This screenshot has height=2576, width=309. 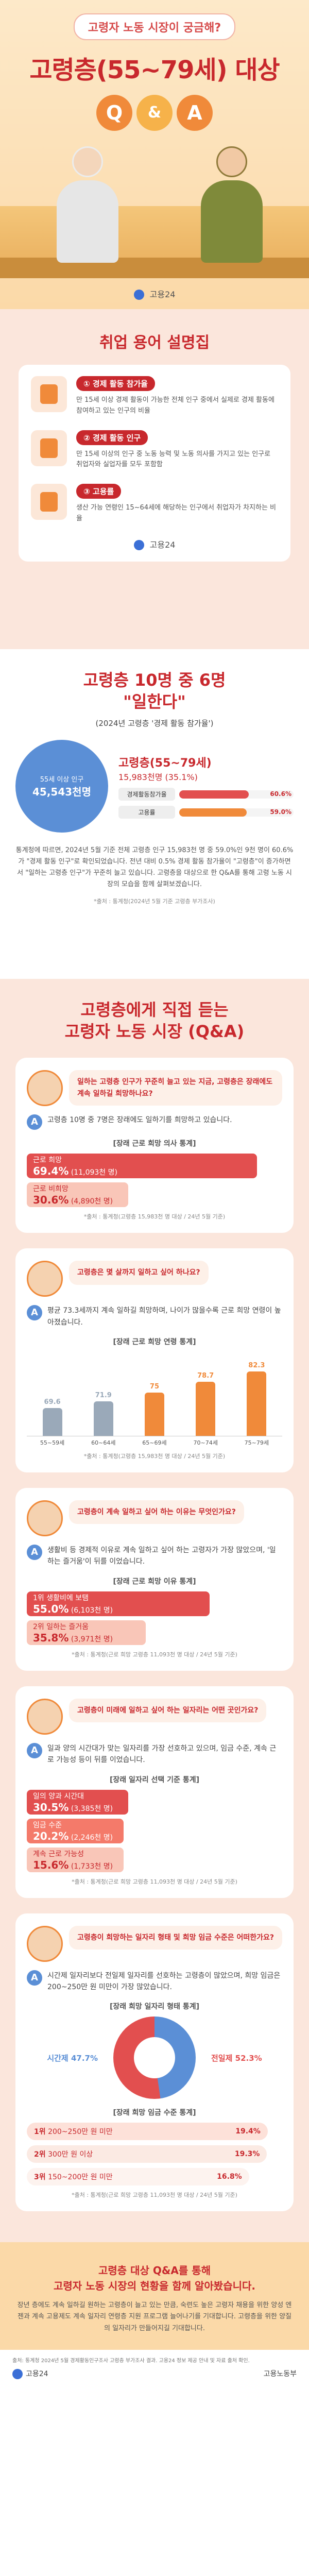 I want to click on chart-icon, so click(x=49, y=394).